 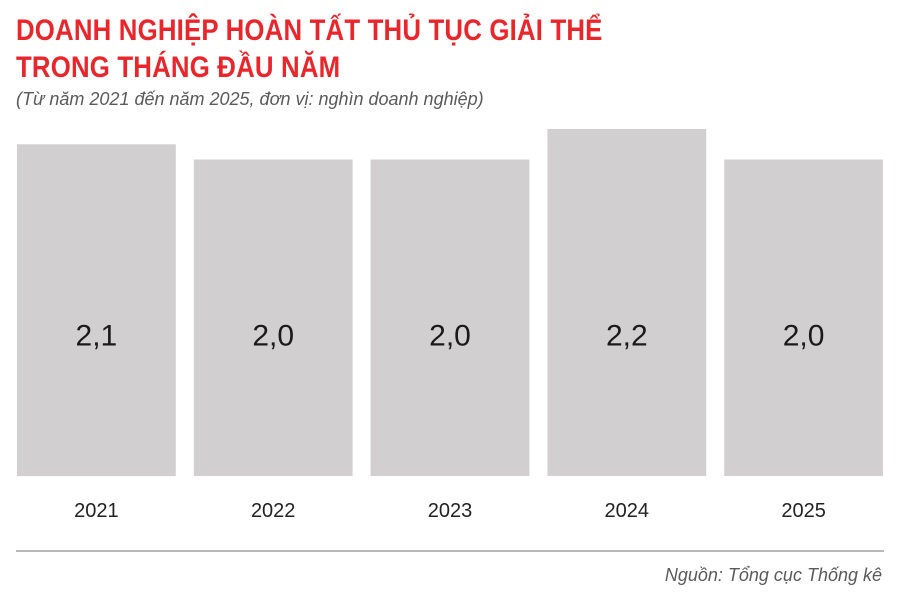 I want to click on bar-2023, so click(x=450, y=317).